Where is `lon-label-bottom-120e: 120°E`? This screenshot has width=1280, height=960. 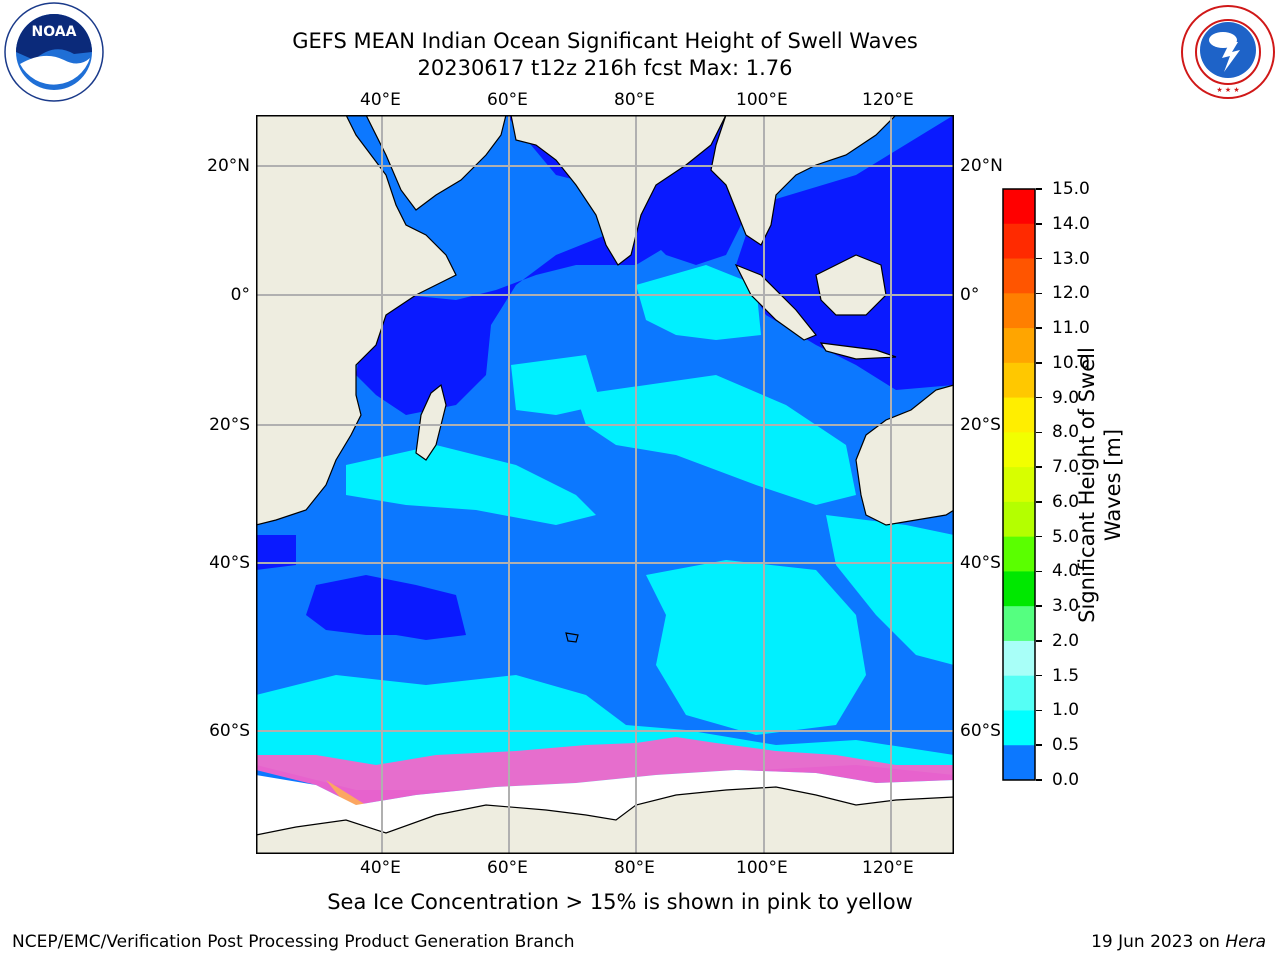 lon-label-bottom-120e: 120°E is located at coordinates (888, 868).